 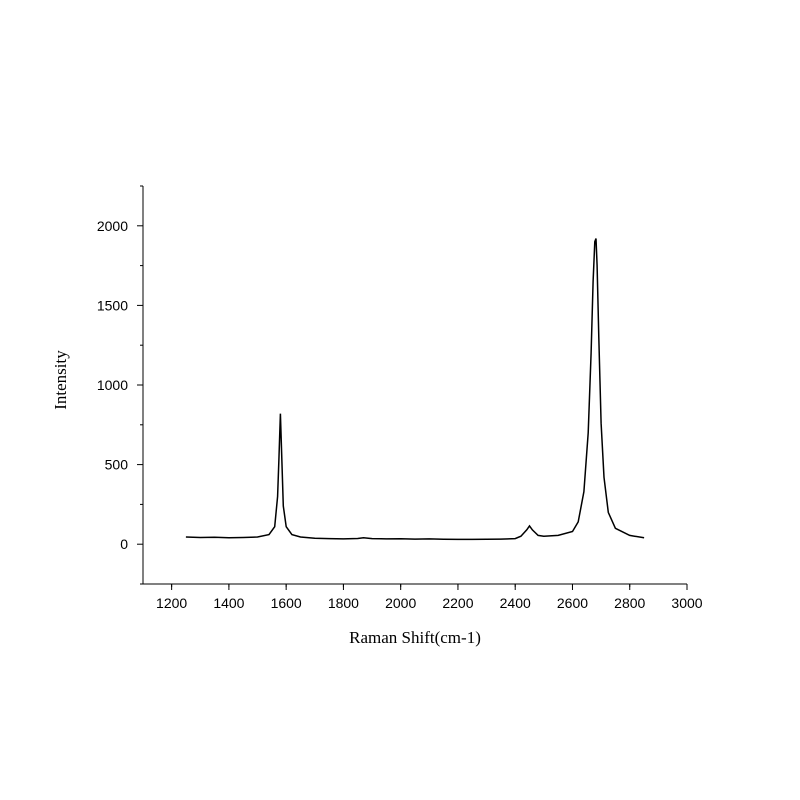 I want to click on x-axis-ticks: 1200 1400 1600 1800 2000 2200 2400 2600 2800 3000, so click(x=429, y=597).